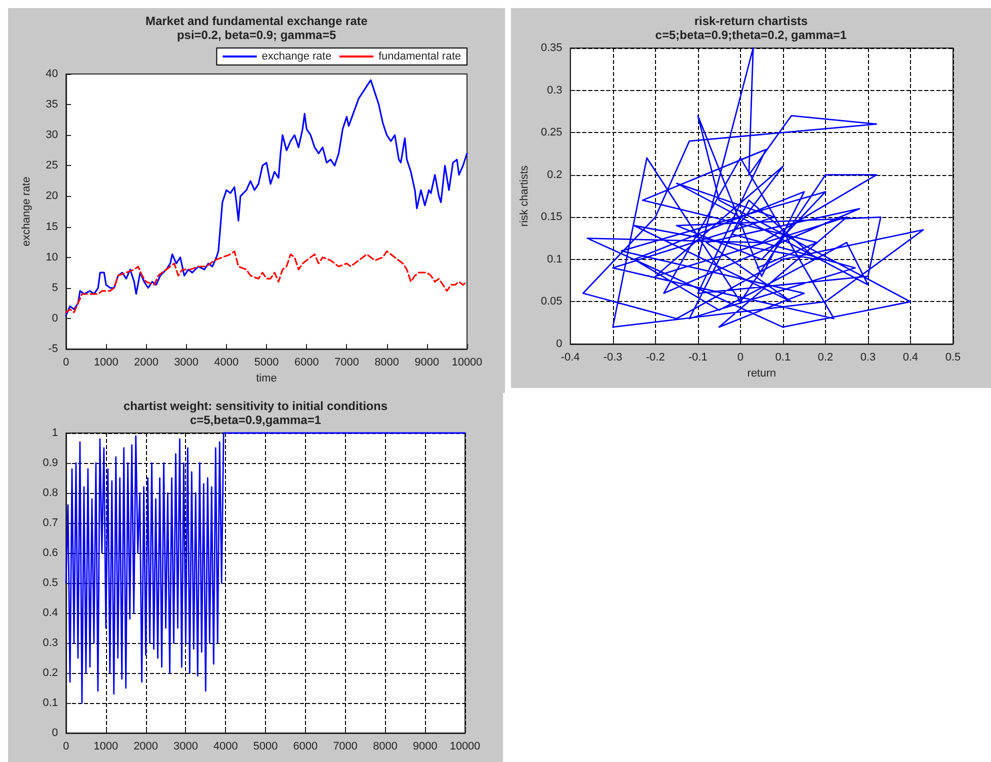  I want to click on x-tick-label: 0.4, so click(910, 358).